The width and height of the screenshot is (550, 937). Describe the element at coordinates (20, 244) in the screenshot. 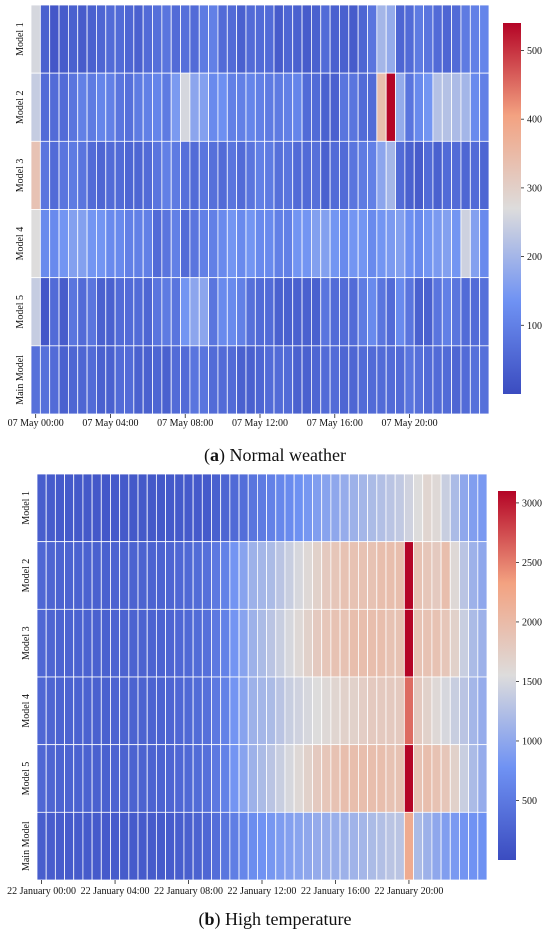

I see `y-tick-label: Model 4` at that location.